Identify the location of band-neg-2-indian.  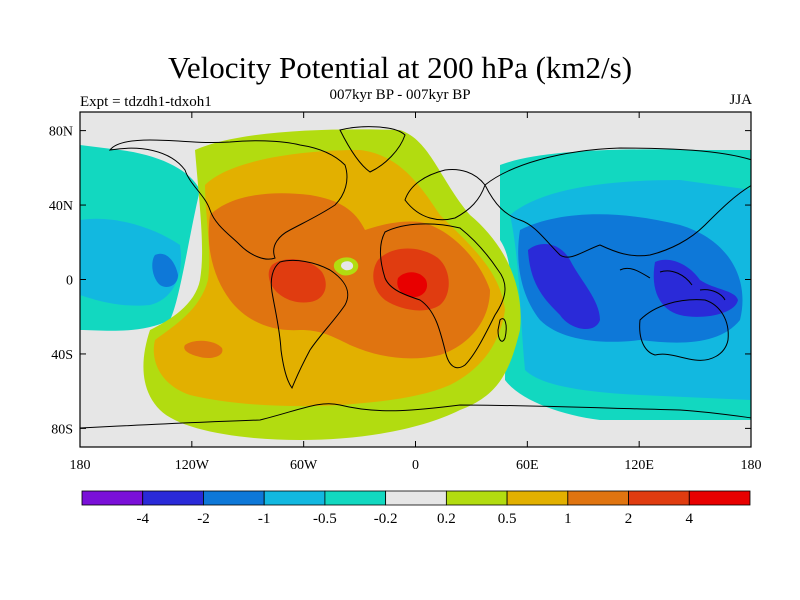
(564, 287).